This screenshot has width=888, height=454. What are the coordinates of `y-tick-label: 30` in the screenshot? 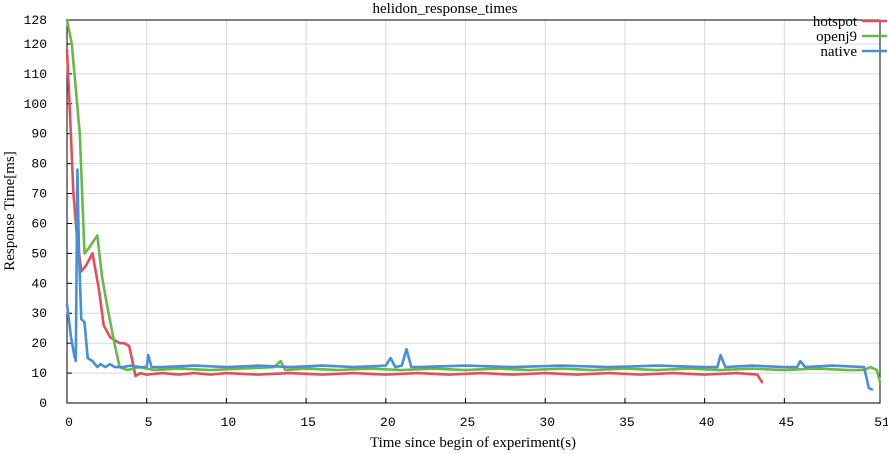 It's located at (39, 313).